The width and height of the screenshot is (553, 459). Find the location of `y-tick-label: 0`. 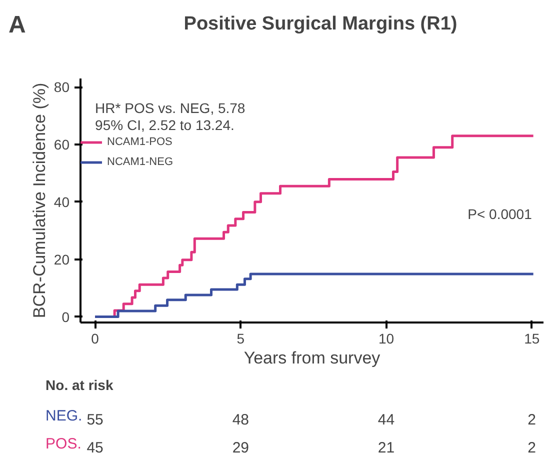

y-tick-label: 0 is located at coordinates (66, 316).